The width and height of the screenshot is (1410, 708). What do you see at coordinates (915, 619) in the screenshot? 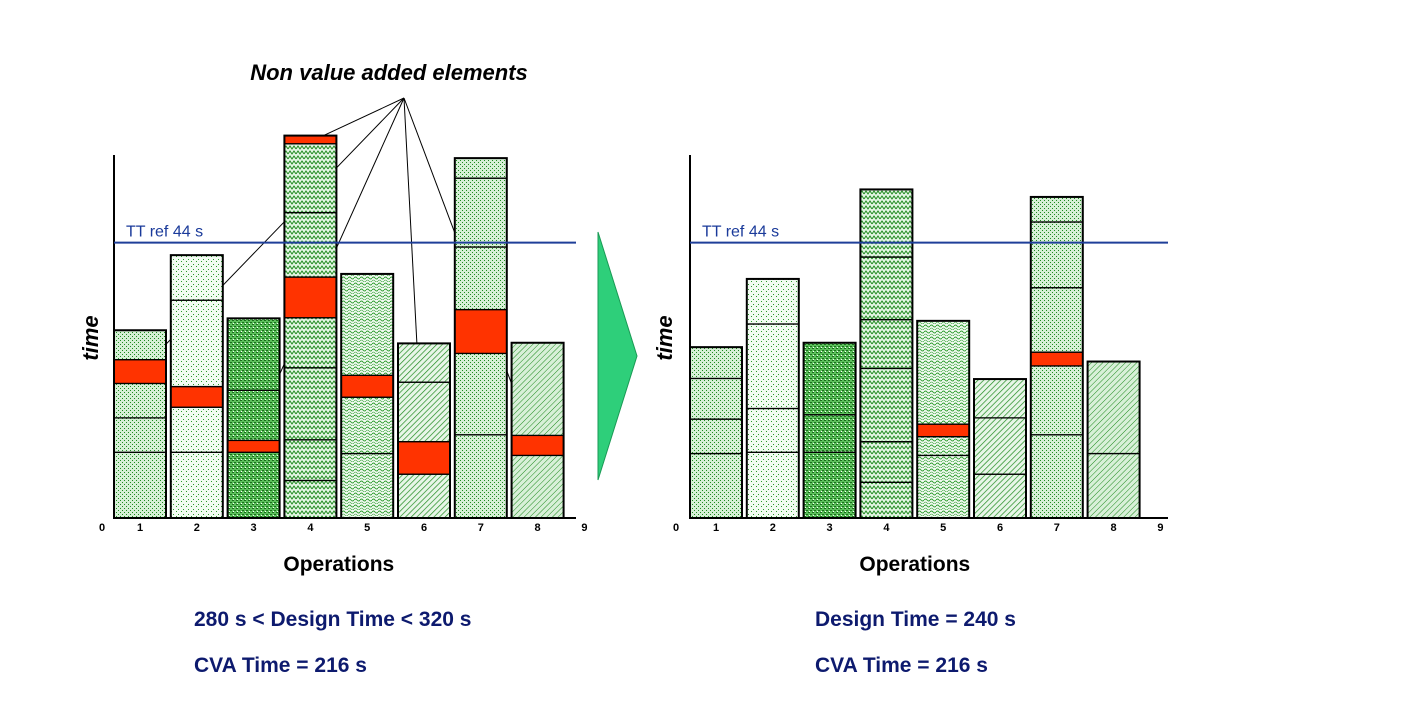
I see `summary-line-1: Design Time = 240 s` at bounding box center [915, 619].